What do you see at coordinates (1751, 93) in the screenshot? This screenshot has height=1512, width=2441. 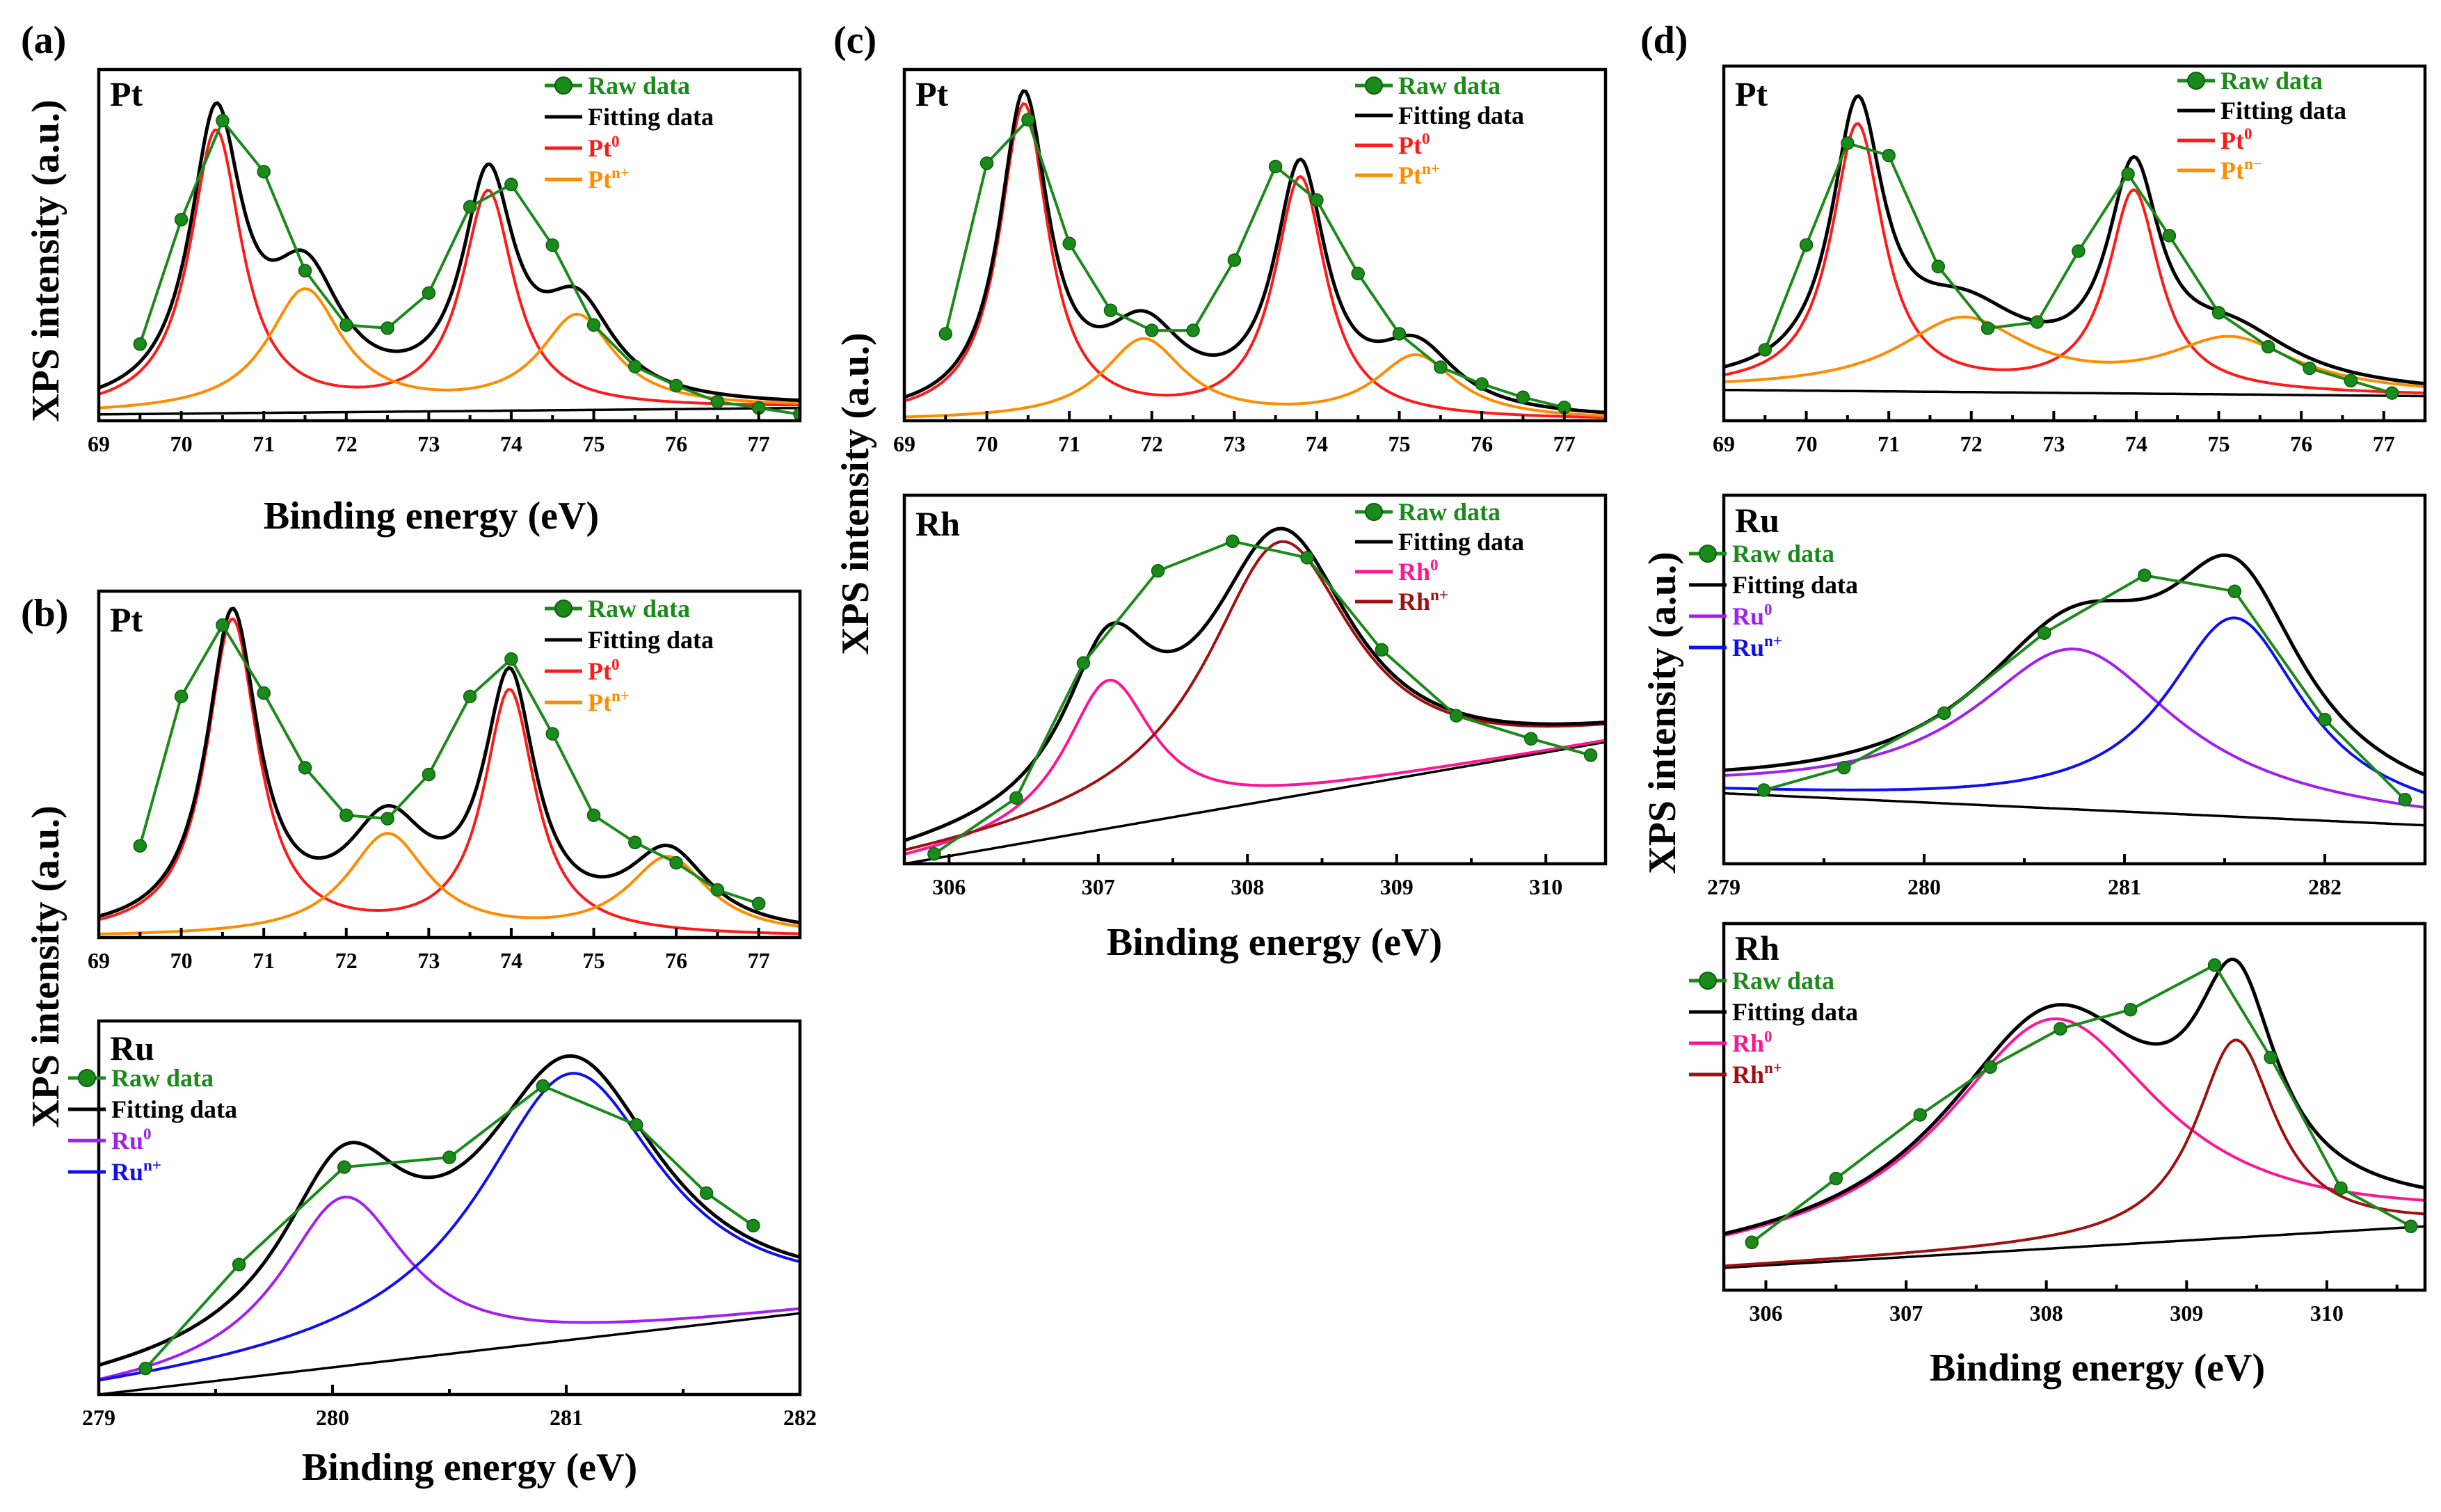 I see `element-label: Pt` at bounding box center [1751, 93].